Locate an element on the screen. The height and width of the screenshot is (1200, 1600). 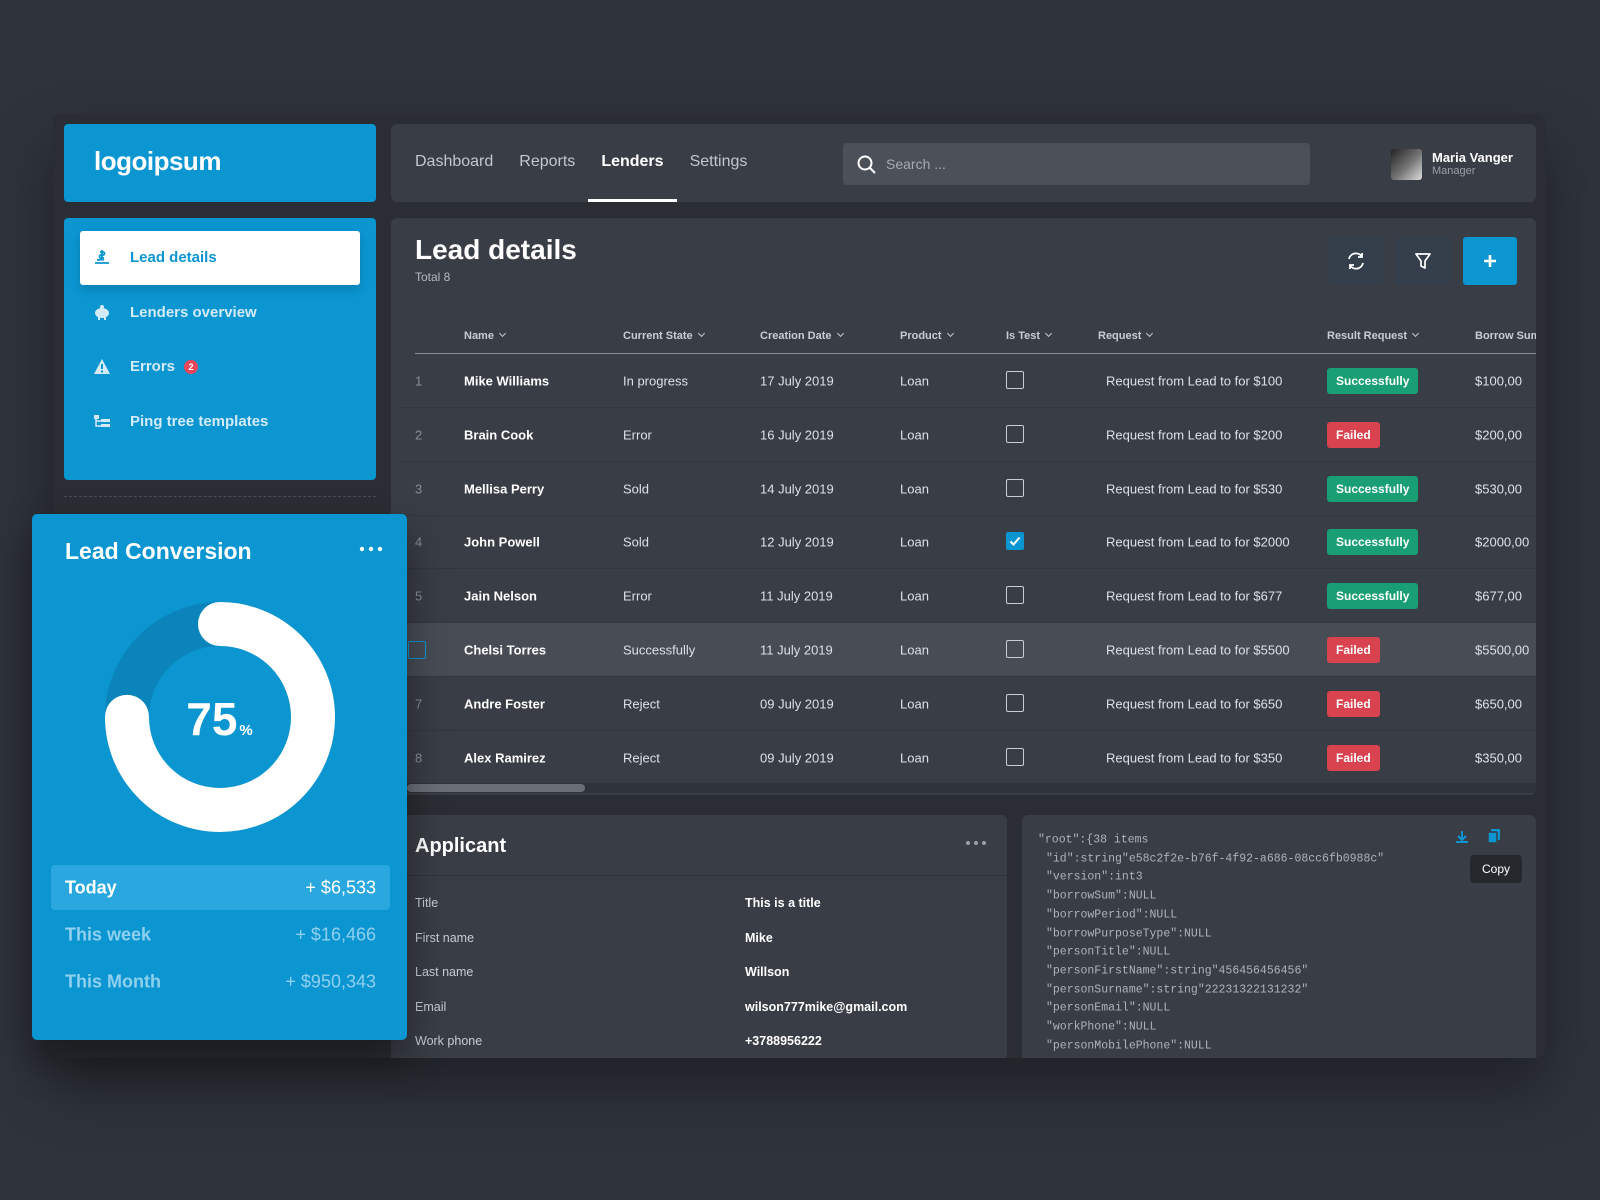
stat-row: This Month + $950,343 is located at coordinates (220, 981).